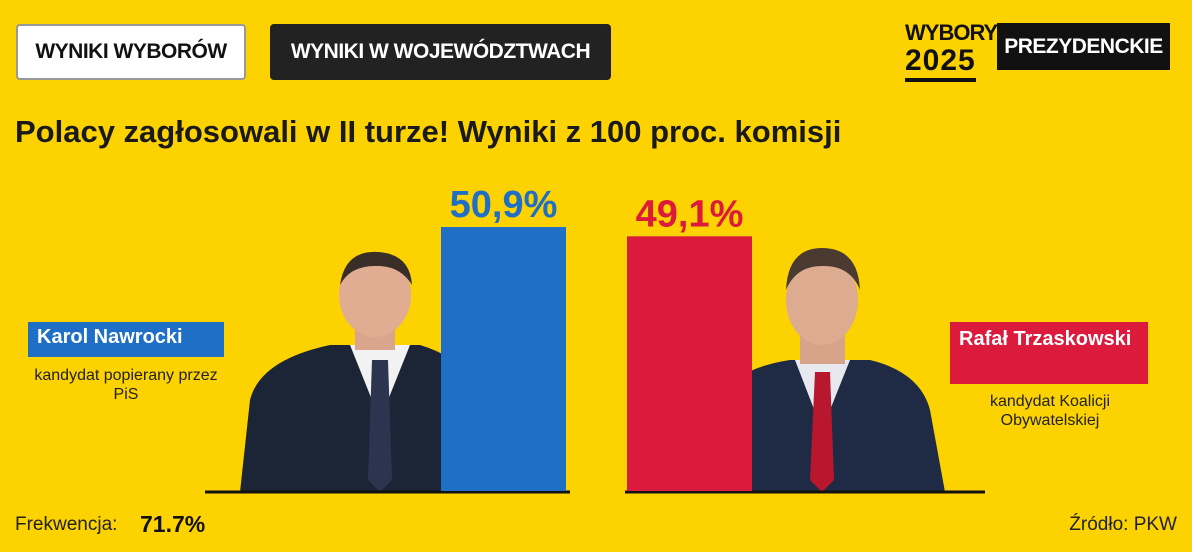 This screenshot has width=1192, height=552. Describe the element at coordinates (126, 339) in the screenshot. I see `candidate-name: Karol Nawrocki` at that location.